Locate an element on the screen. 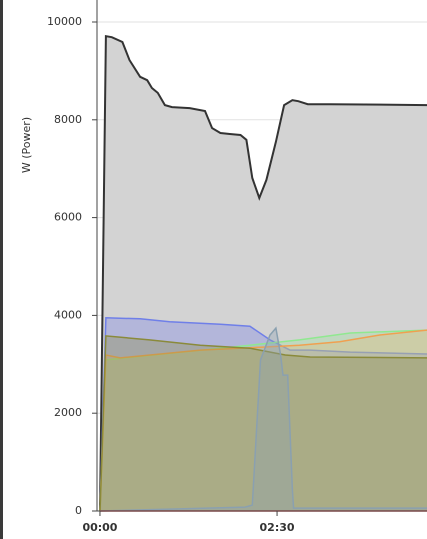  y-axis-label: W (Power) is located at coordinates (26, 145).